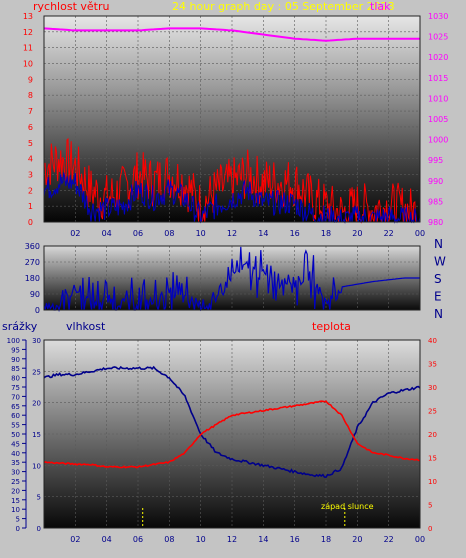 Image resolution: width=466 pixels, height=558 pixels. What do you see at coordinates (32, 246) in the screenshot?
I see `direction-tick-label: 360` at bounding box center [32, 246].